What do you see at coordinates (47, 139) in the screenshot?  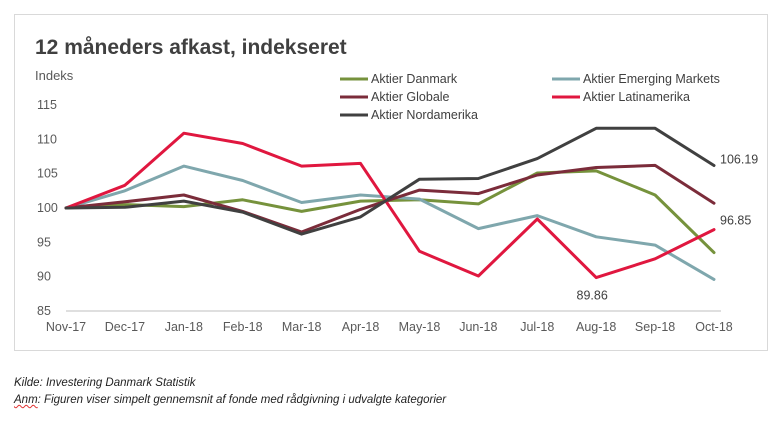 I see `y-tick-label: 110` at bounding box center [47, 139].